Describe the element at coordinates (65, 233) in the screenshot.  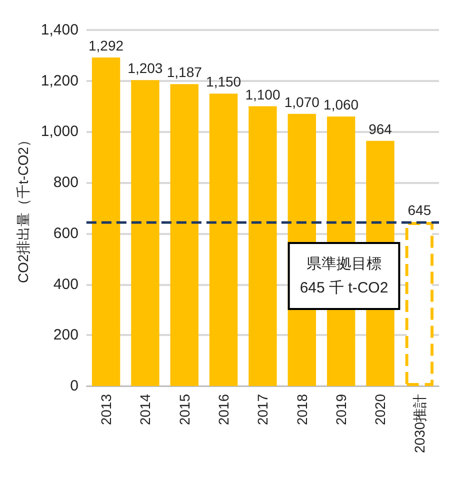
I see `y-tick-label: 600` at that location.